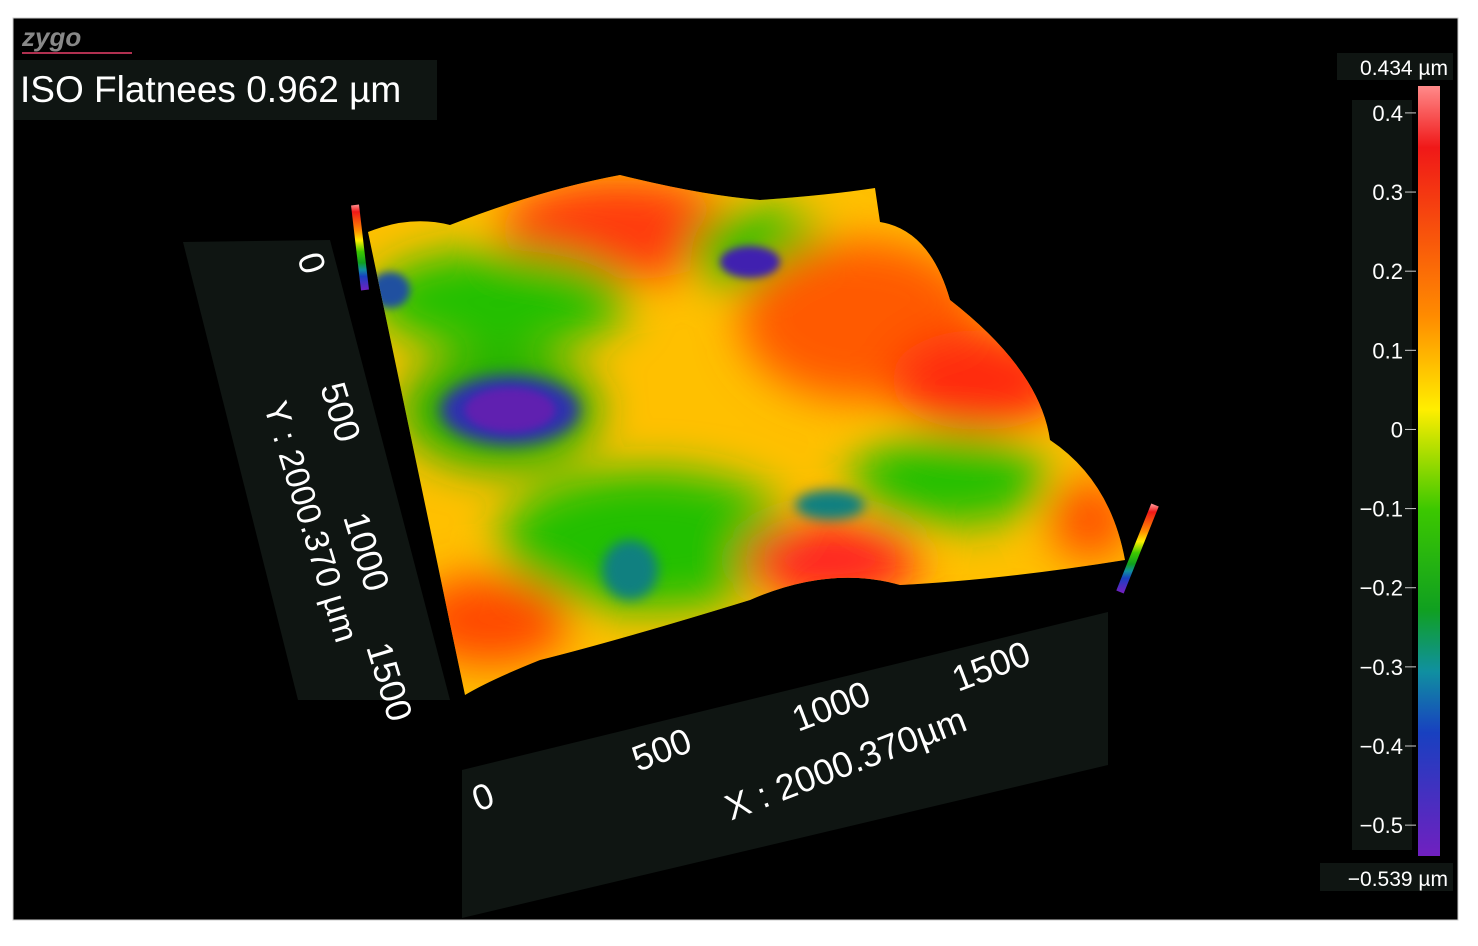 The width and height of the screenshot is (1478, 946). I want to click on colorbar-tick-label: 0.3, so click(1387, 192).